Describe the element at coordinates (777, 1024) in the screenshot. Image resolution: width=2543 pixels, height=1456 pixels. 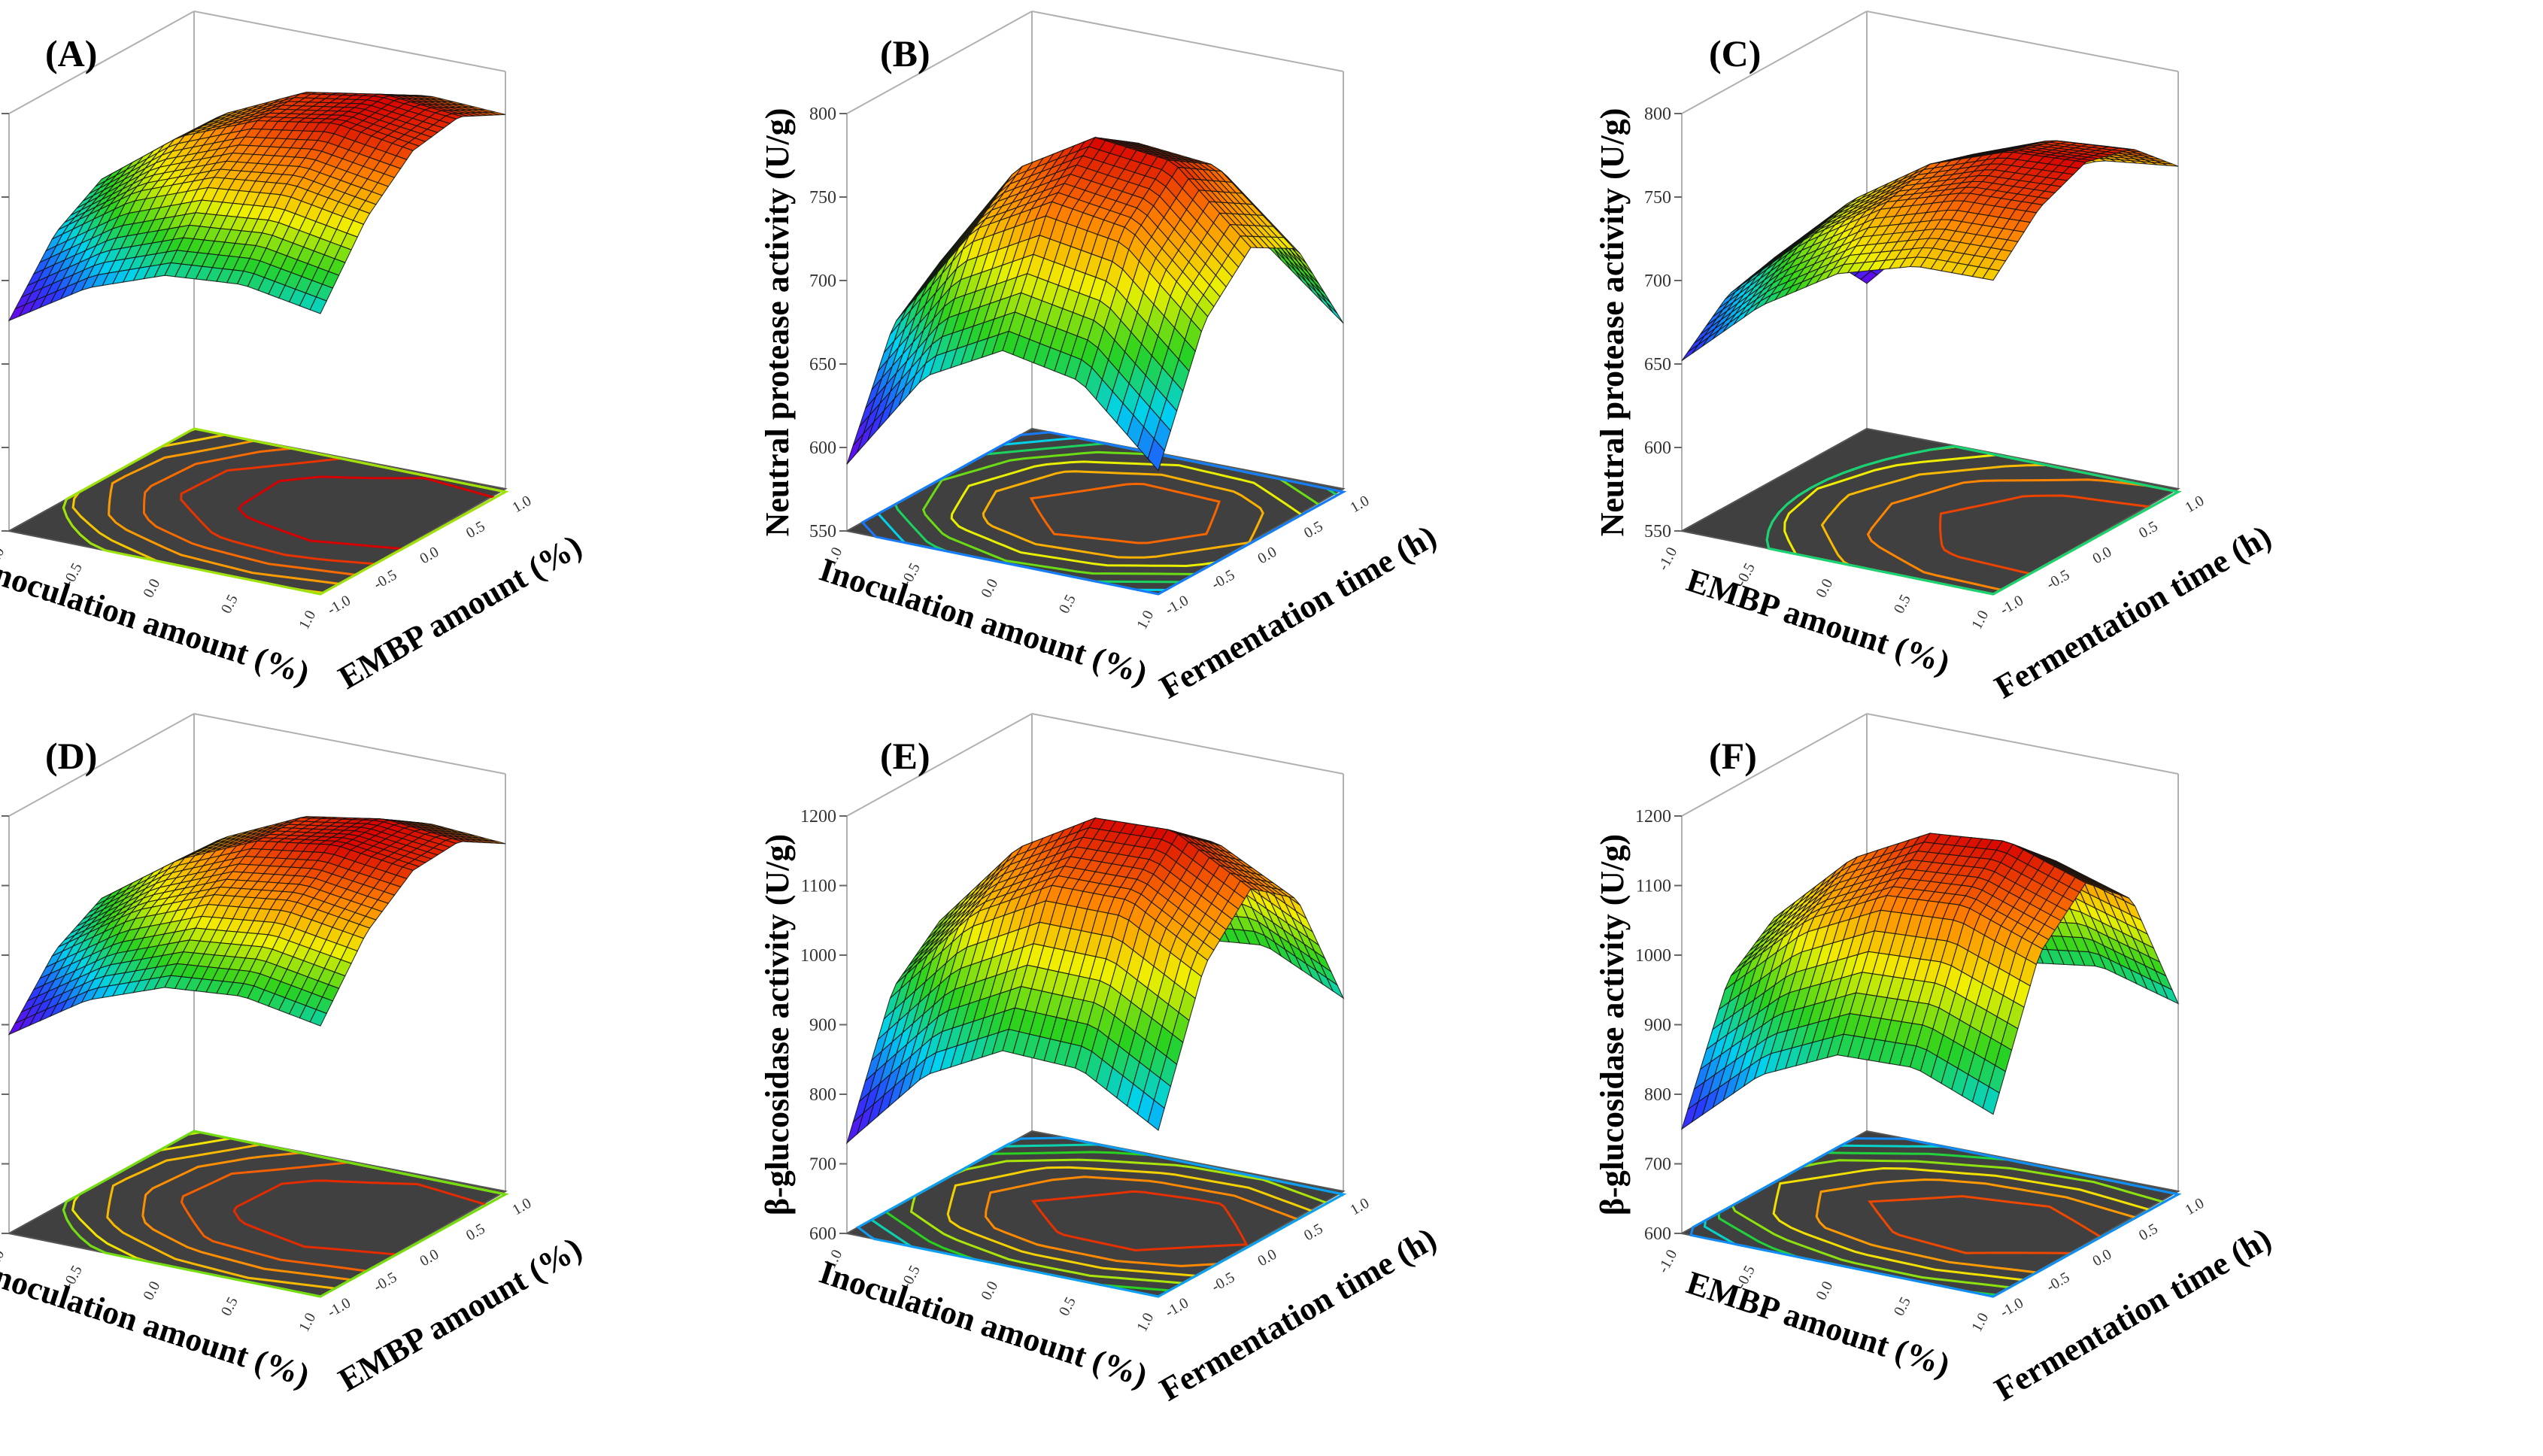
I see `z-axis-title: β-glucosidase activity (U/g)` at that location.